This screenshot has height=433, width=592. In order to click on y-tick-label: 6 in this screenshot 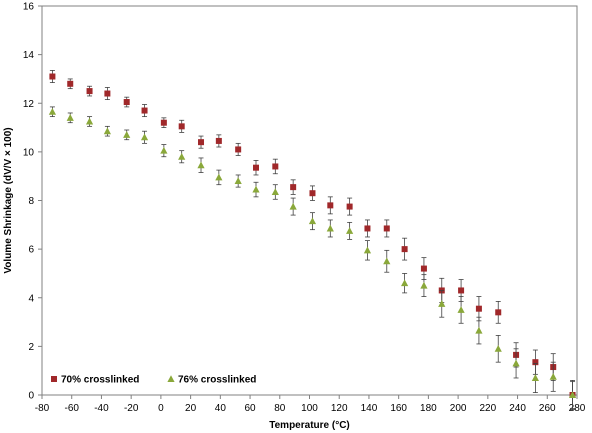, I will do `click(31, 250)`.